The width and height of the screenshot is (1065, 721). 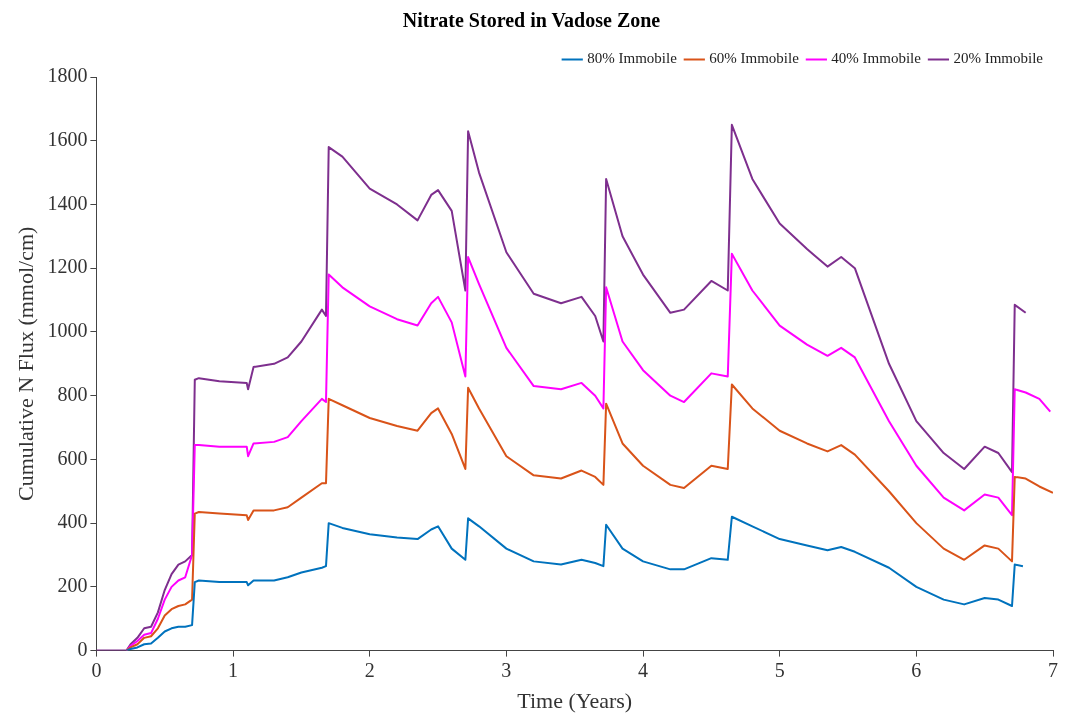 I want to click on y-tick-label: 800, so click(x=72, y=393).